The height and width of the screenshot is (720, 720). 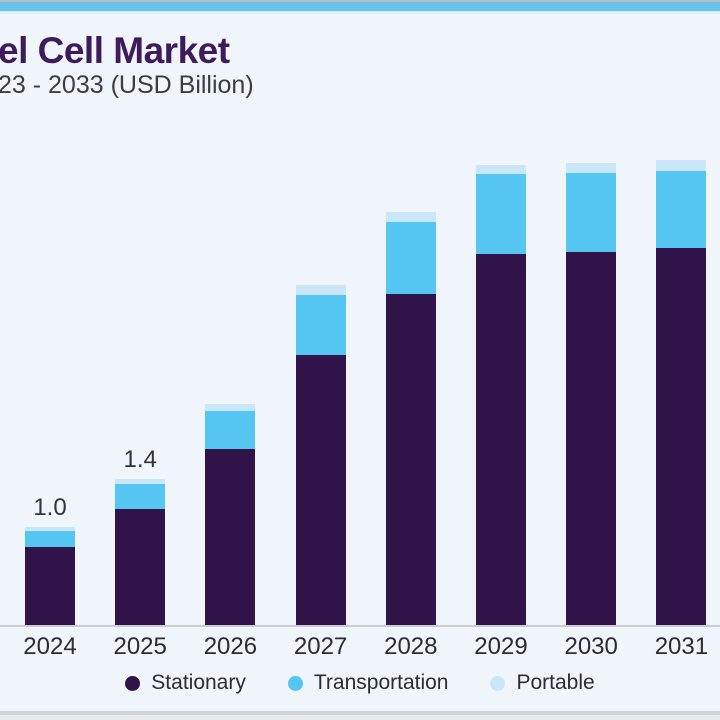 I want to click on x-axis-label-2028: 2028, so click(x=411, y=646).